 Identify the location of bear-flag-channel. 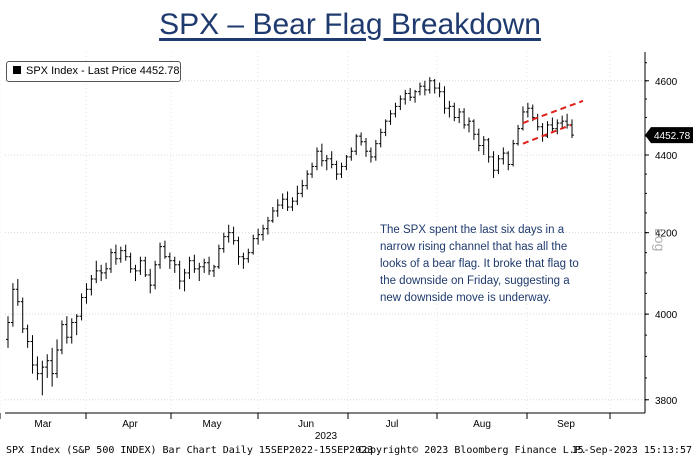
(553, 122).